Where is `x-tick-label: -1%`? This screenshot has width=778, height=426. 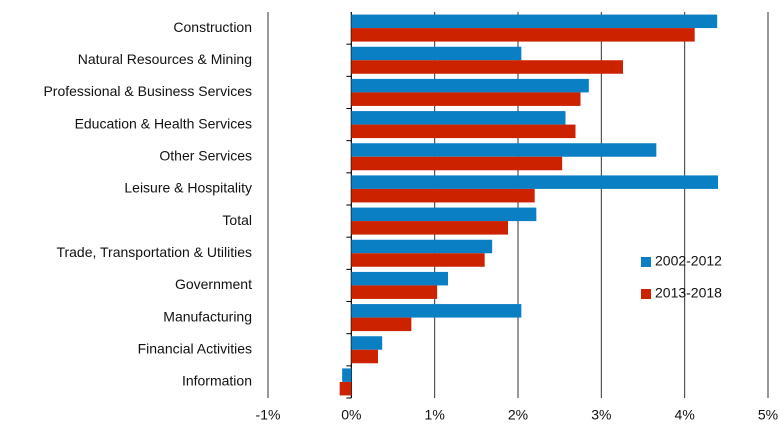
x-tick-label: -1% is located at coordinates (268, 415).